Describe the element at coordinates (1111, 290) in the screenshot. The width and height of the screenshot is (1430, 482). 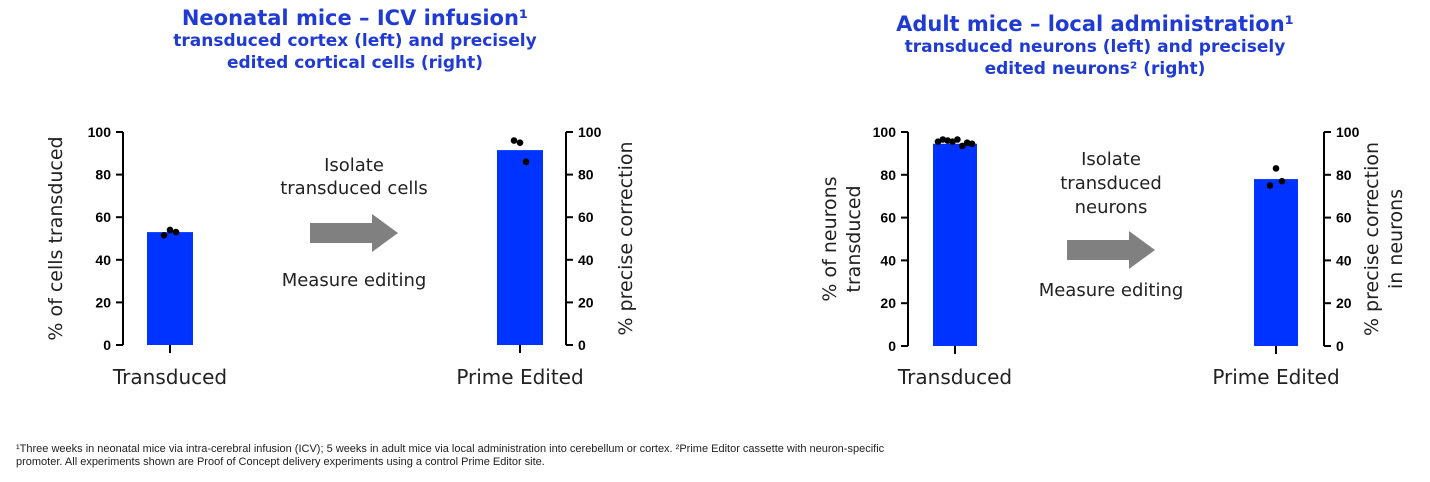
I see `arrow-label-measure-right: Measure editing` at that location.